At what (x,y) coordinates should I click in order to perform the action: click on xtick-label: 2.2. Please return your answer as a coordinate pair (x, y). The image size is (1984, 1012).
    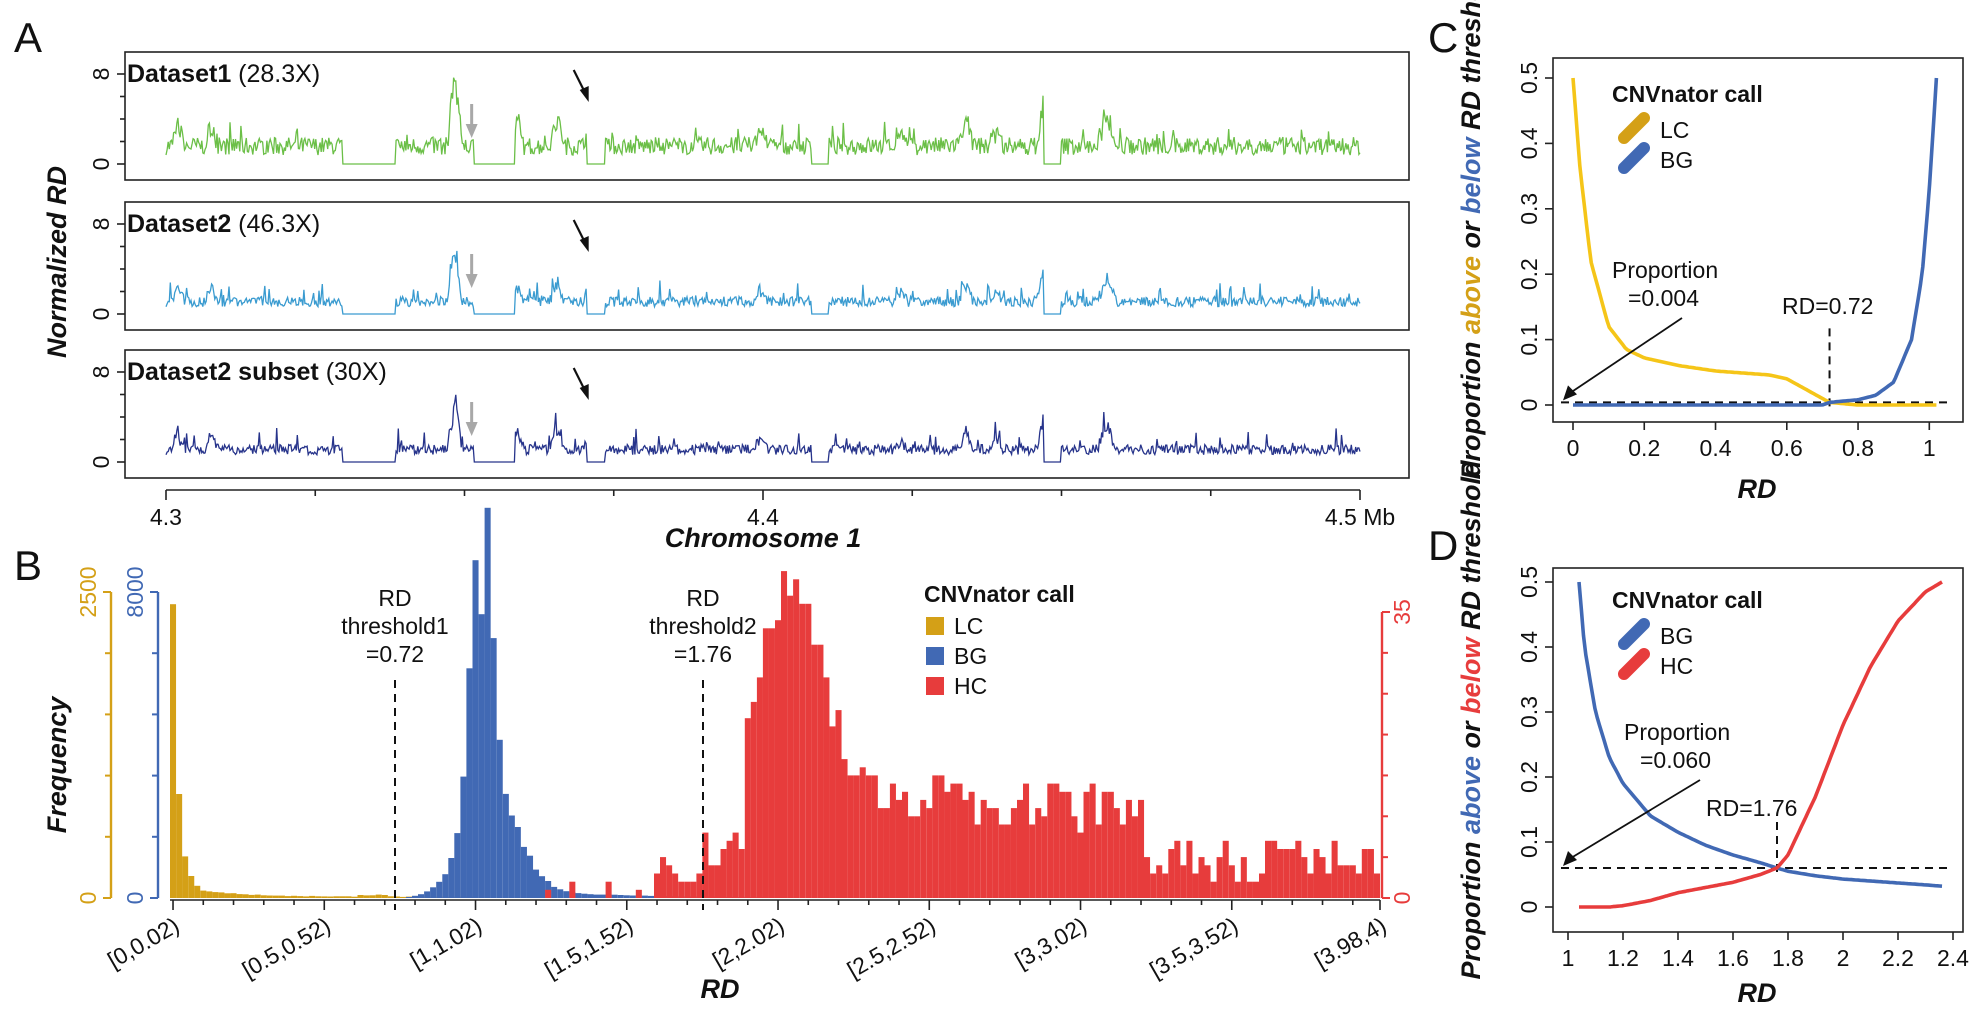
    Looking at the image, I should click on (1898, 958).